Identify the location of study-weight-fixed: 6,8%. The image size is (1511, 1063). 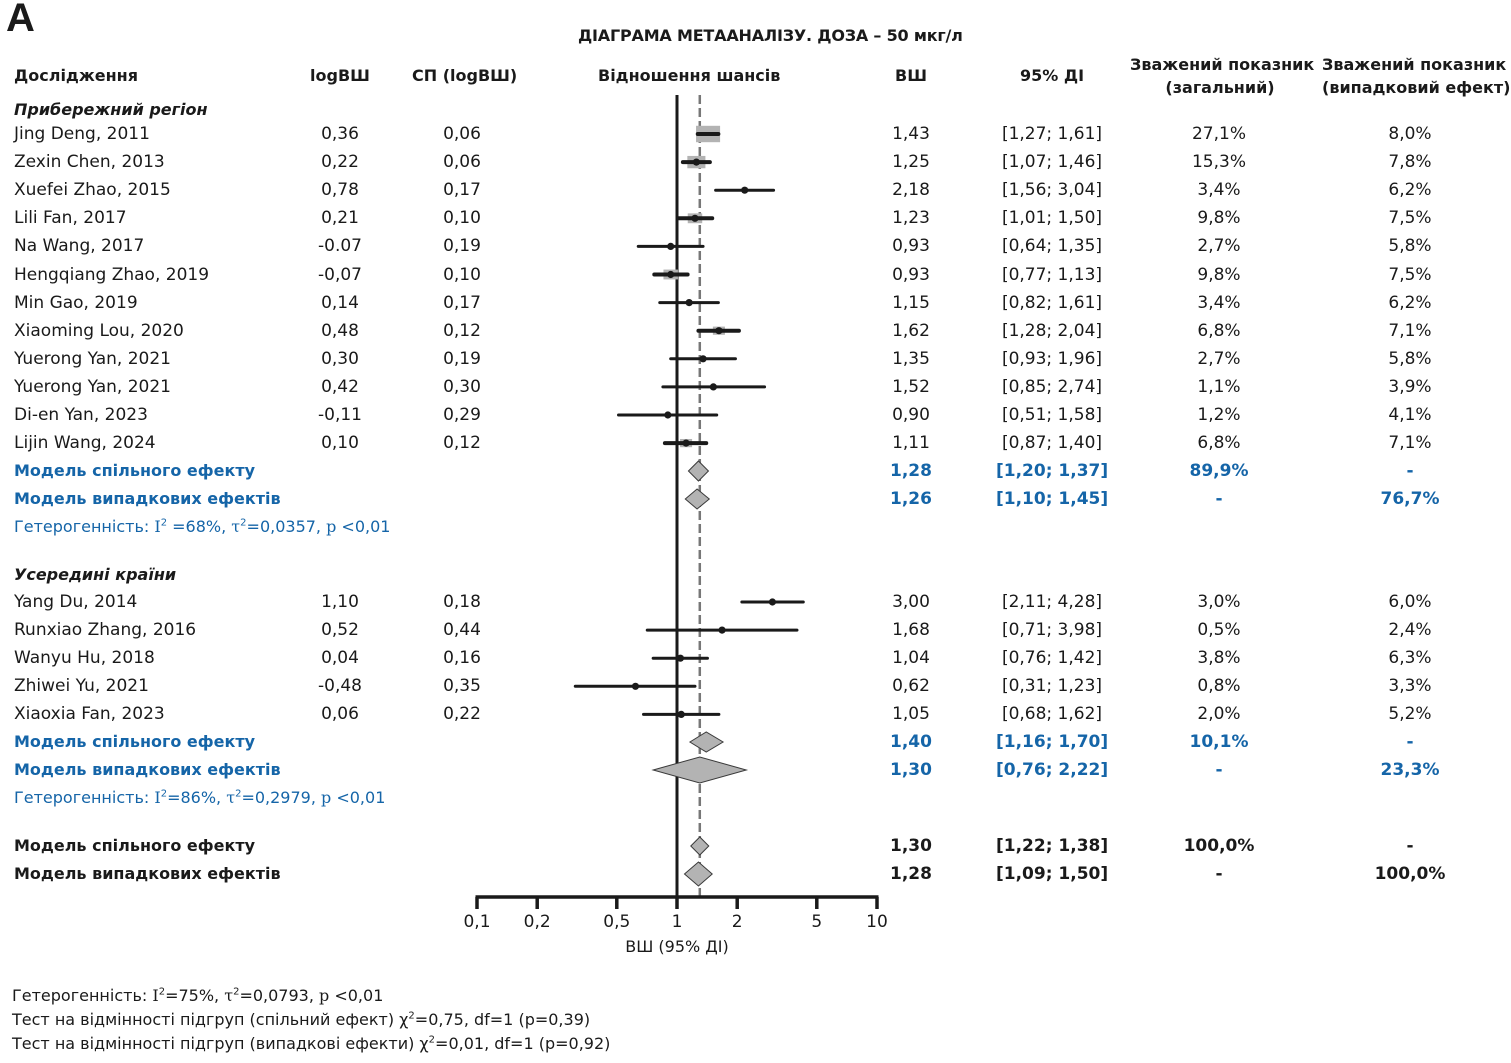
(1219, 443).